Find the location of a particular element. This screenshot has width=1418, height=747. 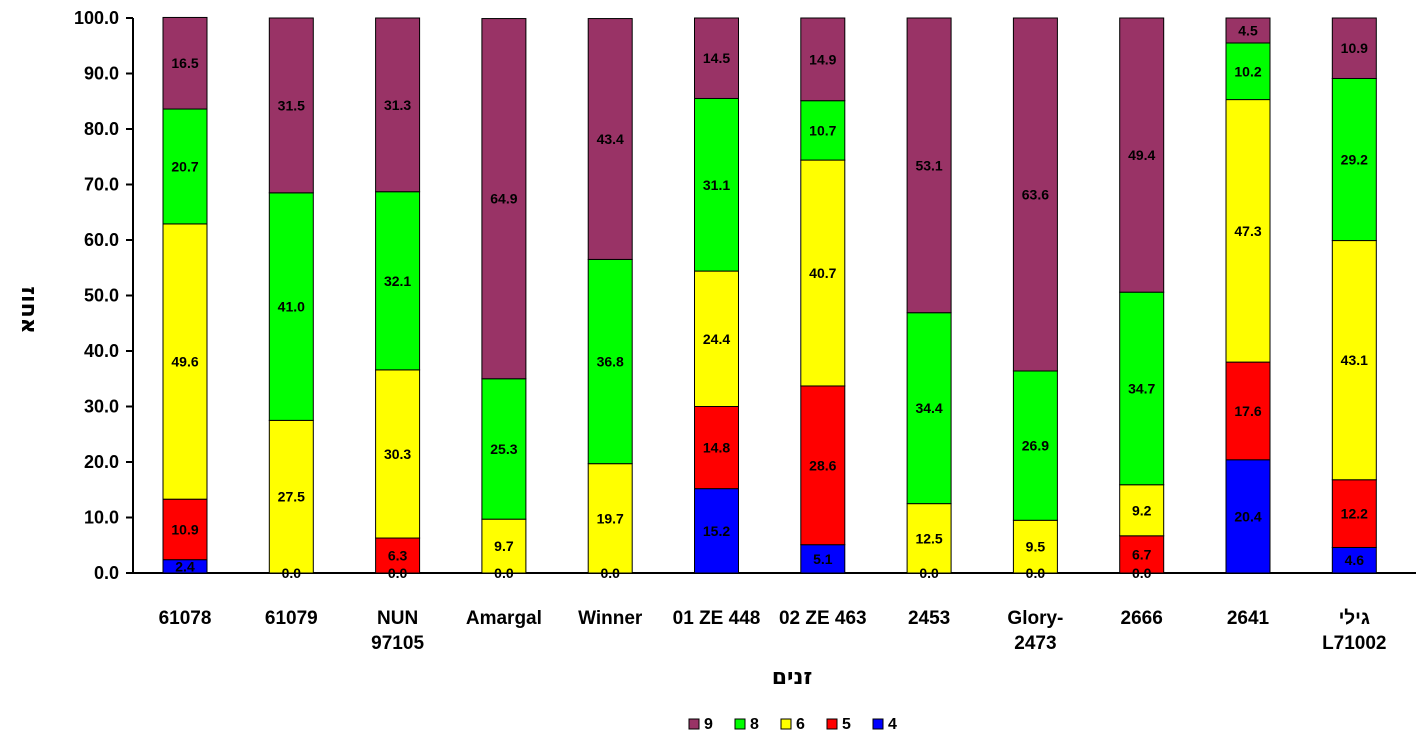

data-label-8: 26.9 is located at coordinates (1035, 446).